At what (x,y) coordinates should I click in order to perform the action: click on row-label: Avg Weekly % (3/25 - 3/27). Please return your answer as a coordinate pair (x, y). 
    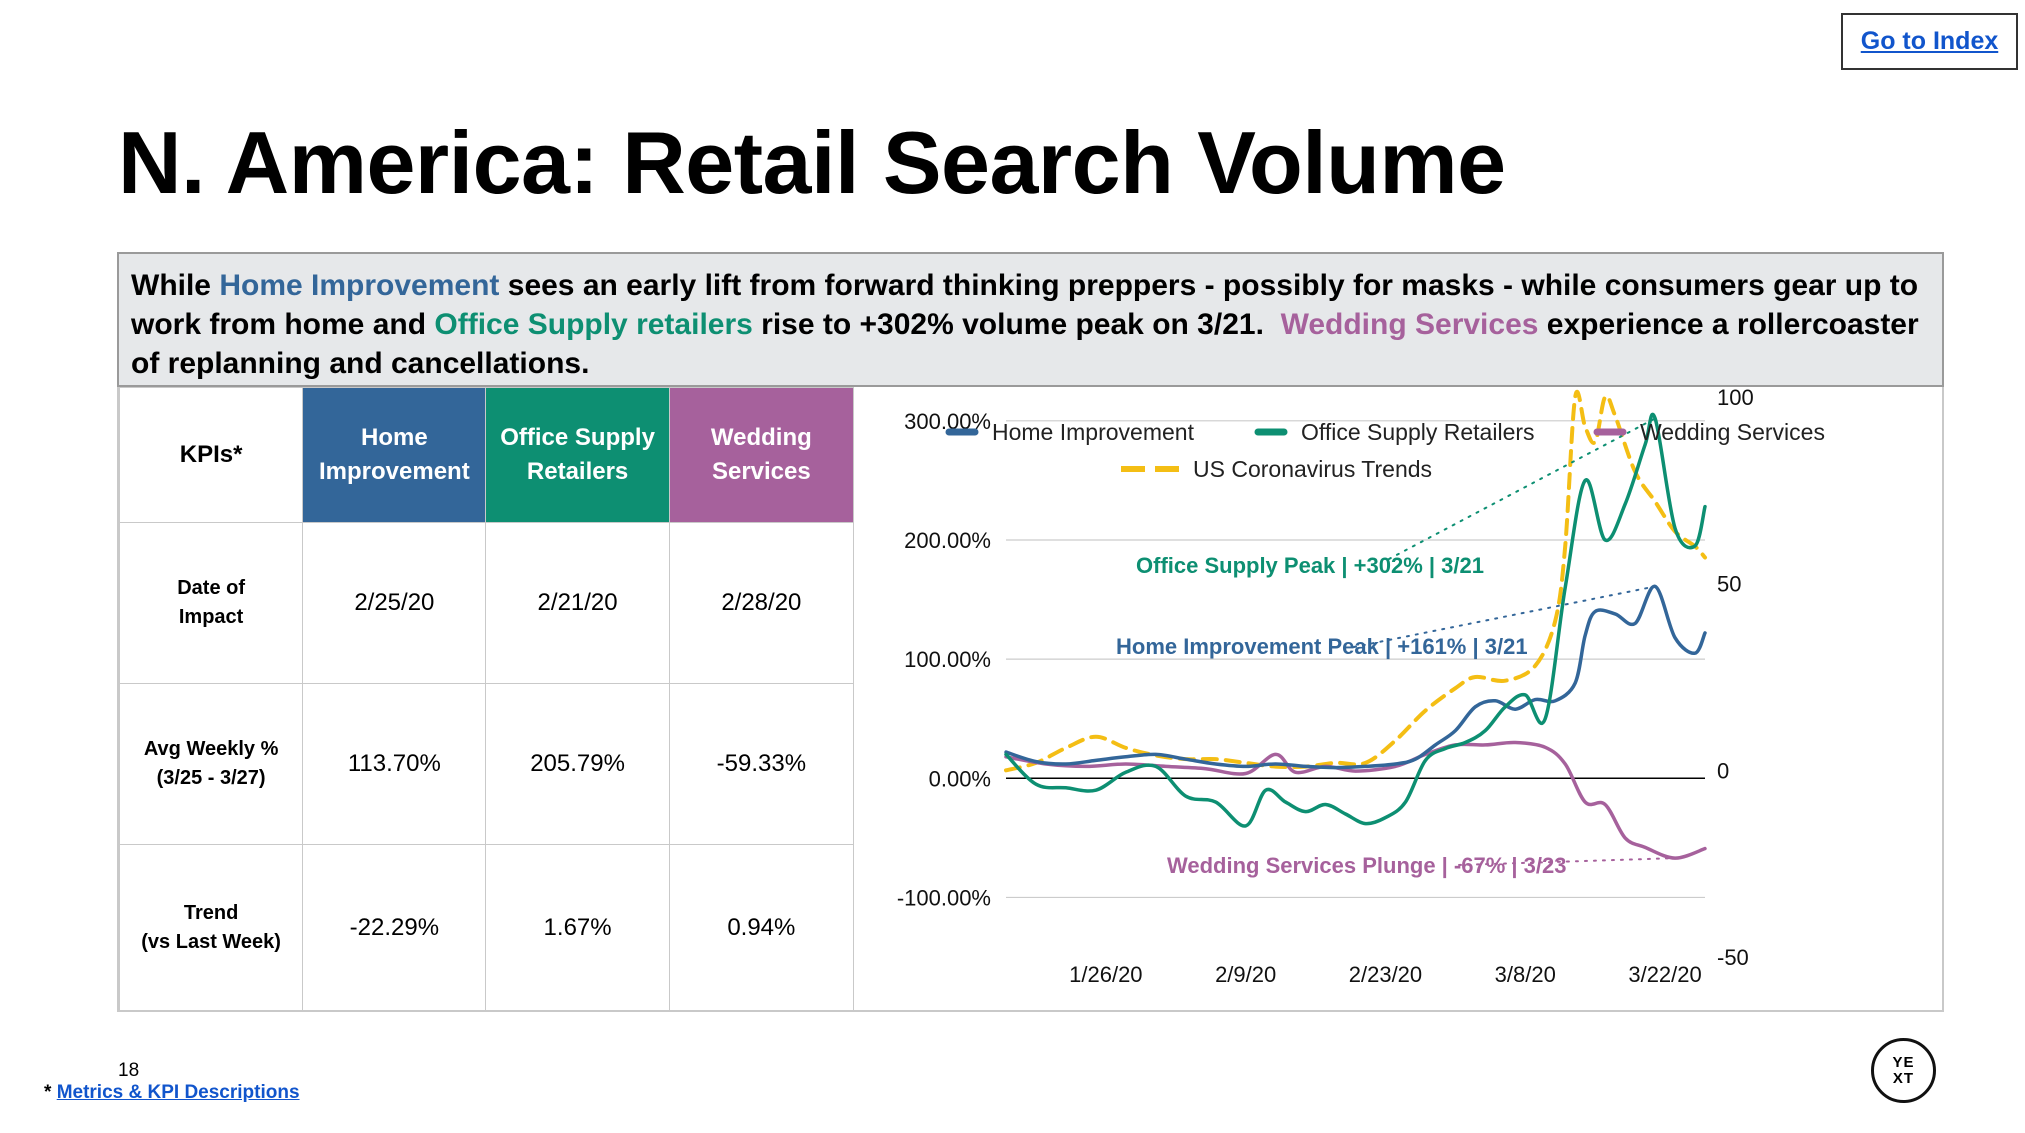
    Looking at the image, I should click on (211, 764).